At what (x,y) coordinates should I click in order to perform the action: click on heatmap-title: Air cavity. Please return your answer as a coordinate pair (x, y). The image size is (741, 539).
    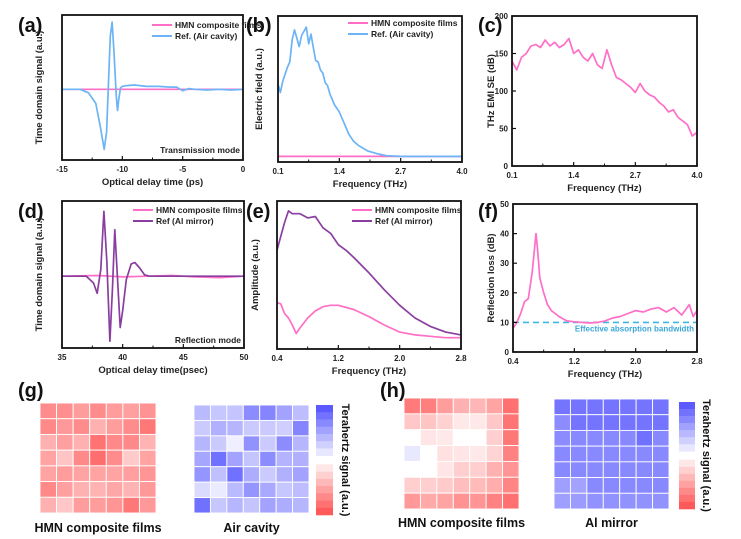
    Looking at the image, I should click on (251, 528).